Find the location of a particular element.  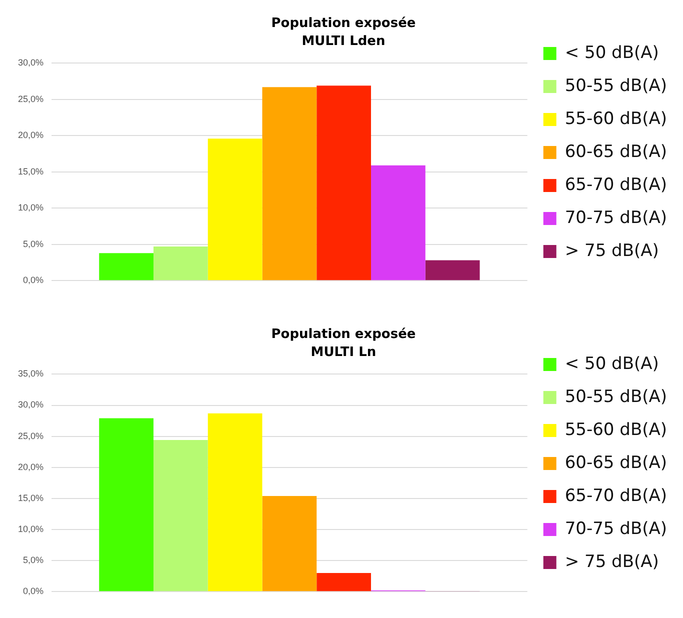

y-tick-label: 35,0% is located at coordinates (31, 373).